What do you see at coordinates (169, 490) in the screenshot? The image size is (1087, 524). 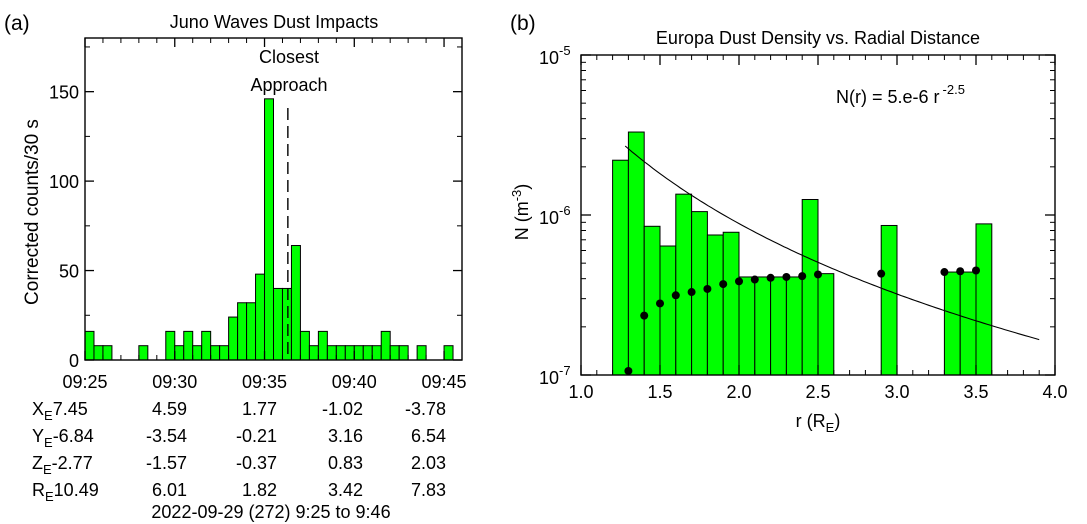 I see `table-cell: 6.01` at bounding box center [169, 490].